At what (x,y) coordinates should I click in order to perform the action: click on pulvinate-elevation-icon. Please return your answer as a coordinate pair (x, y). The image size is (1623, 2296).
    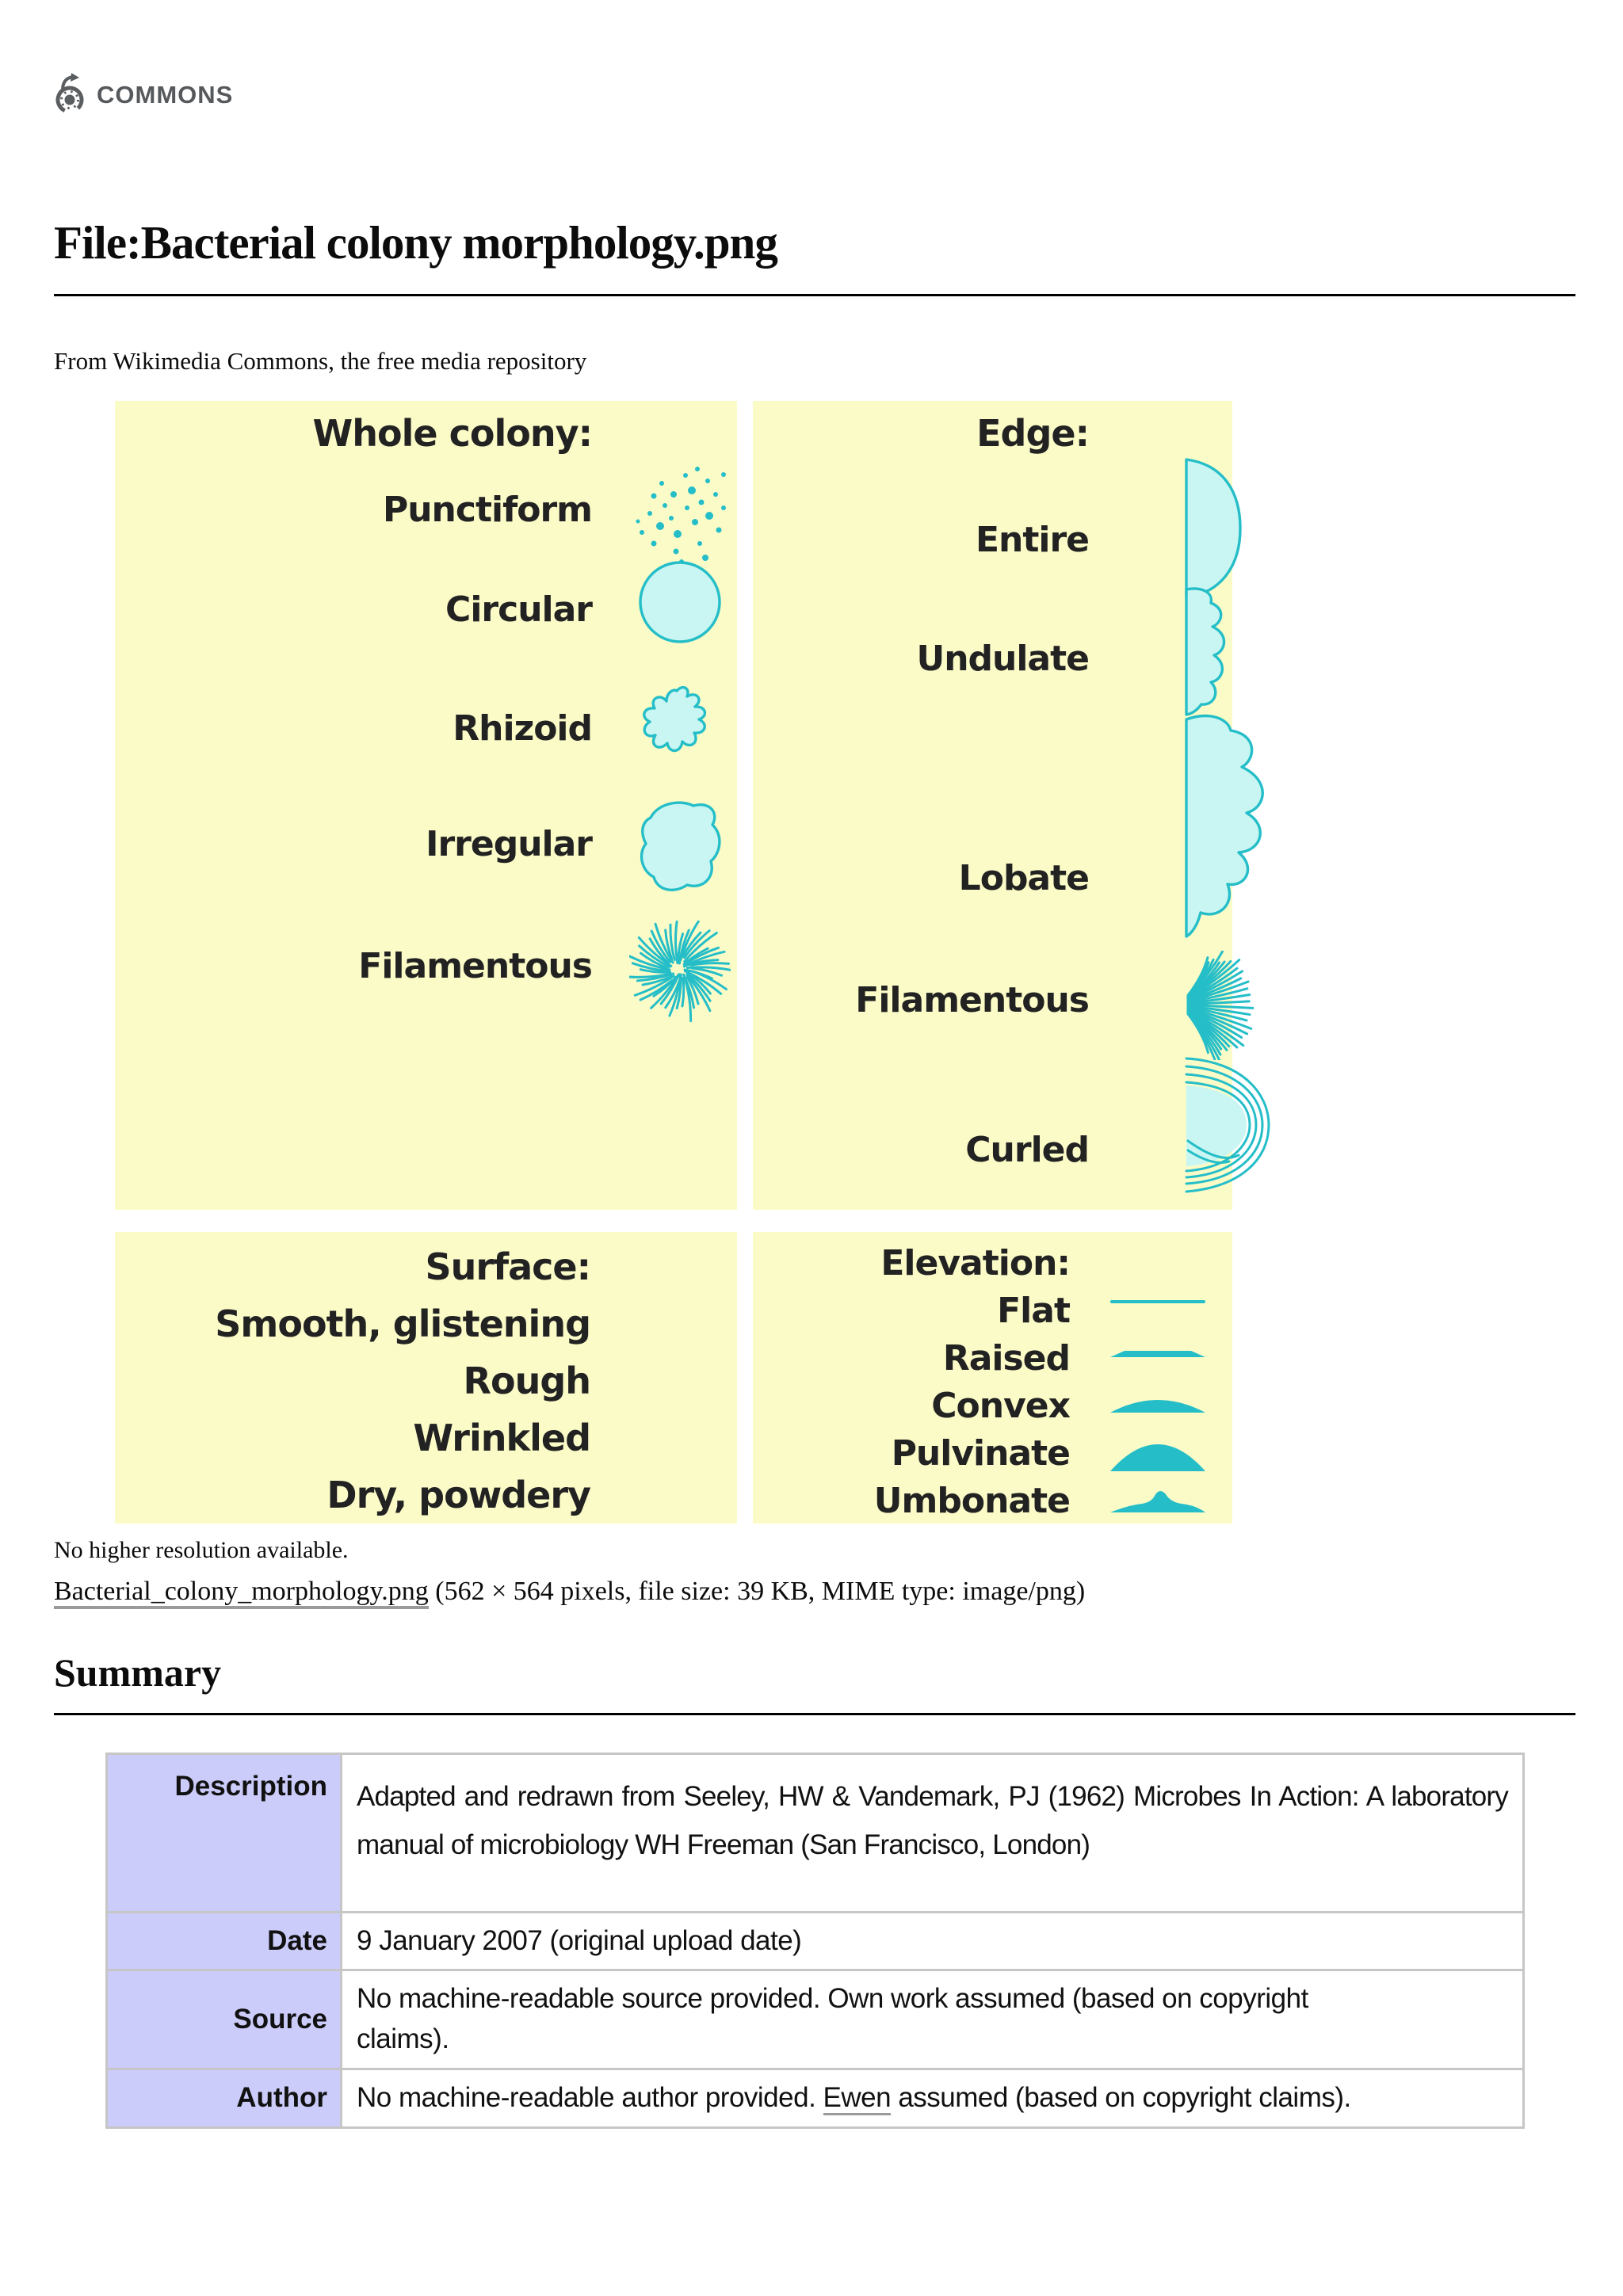
    Looking at the image, I should click on (1158, 1454).